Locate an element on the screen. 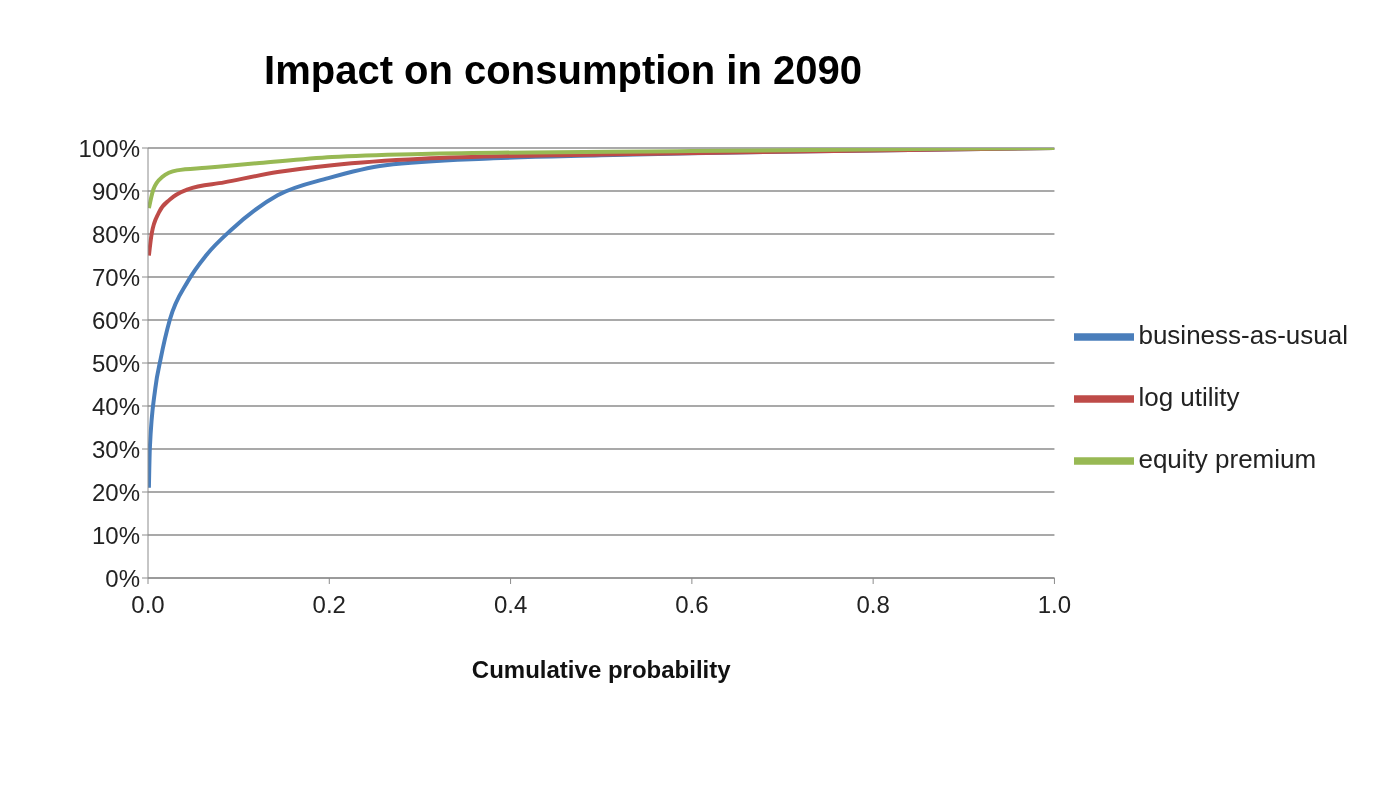  legend-label: log utility is located at coordinates (1189, 396).